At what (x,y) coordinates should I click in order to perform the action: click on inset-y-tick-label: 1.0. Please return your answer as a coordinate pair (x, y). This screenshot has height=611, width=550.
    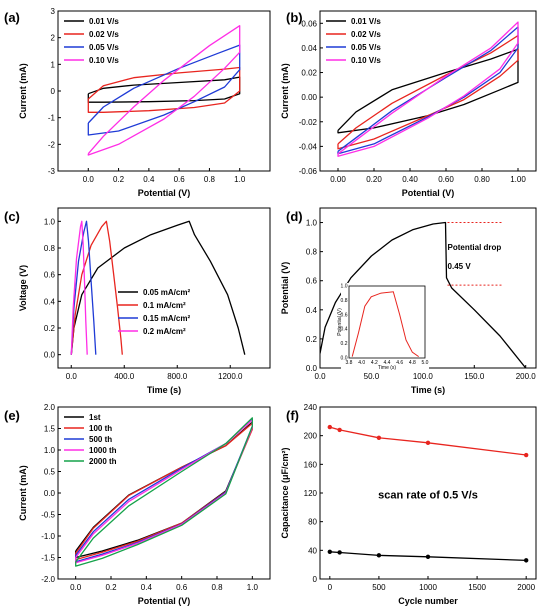
    Looking at the image, I should click on (344, 287).